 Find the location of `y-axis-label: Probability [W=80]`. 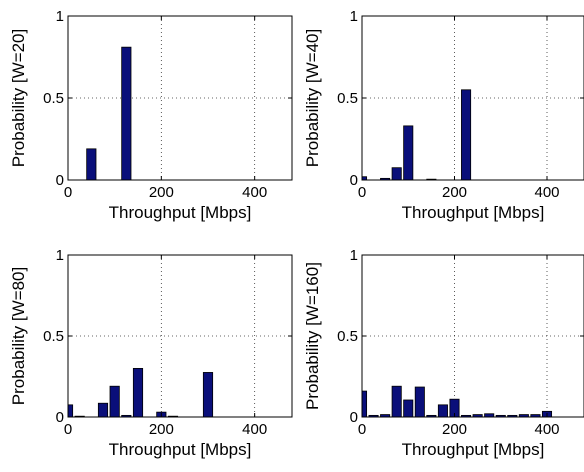

y-axis-label: Probability [W=80] is located at coordinates (18, 336).